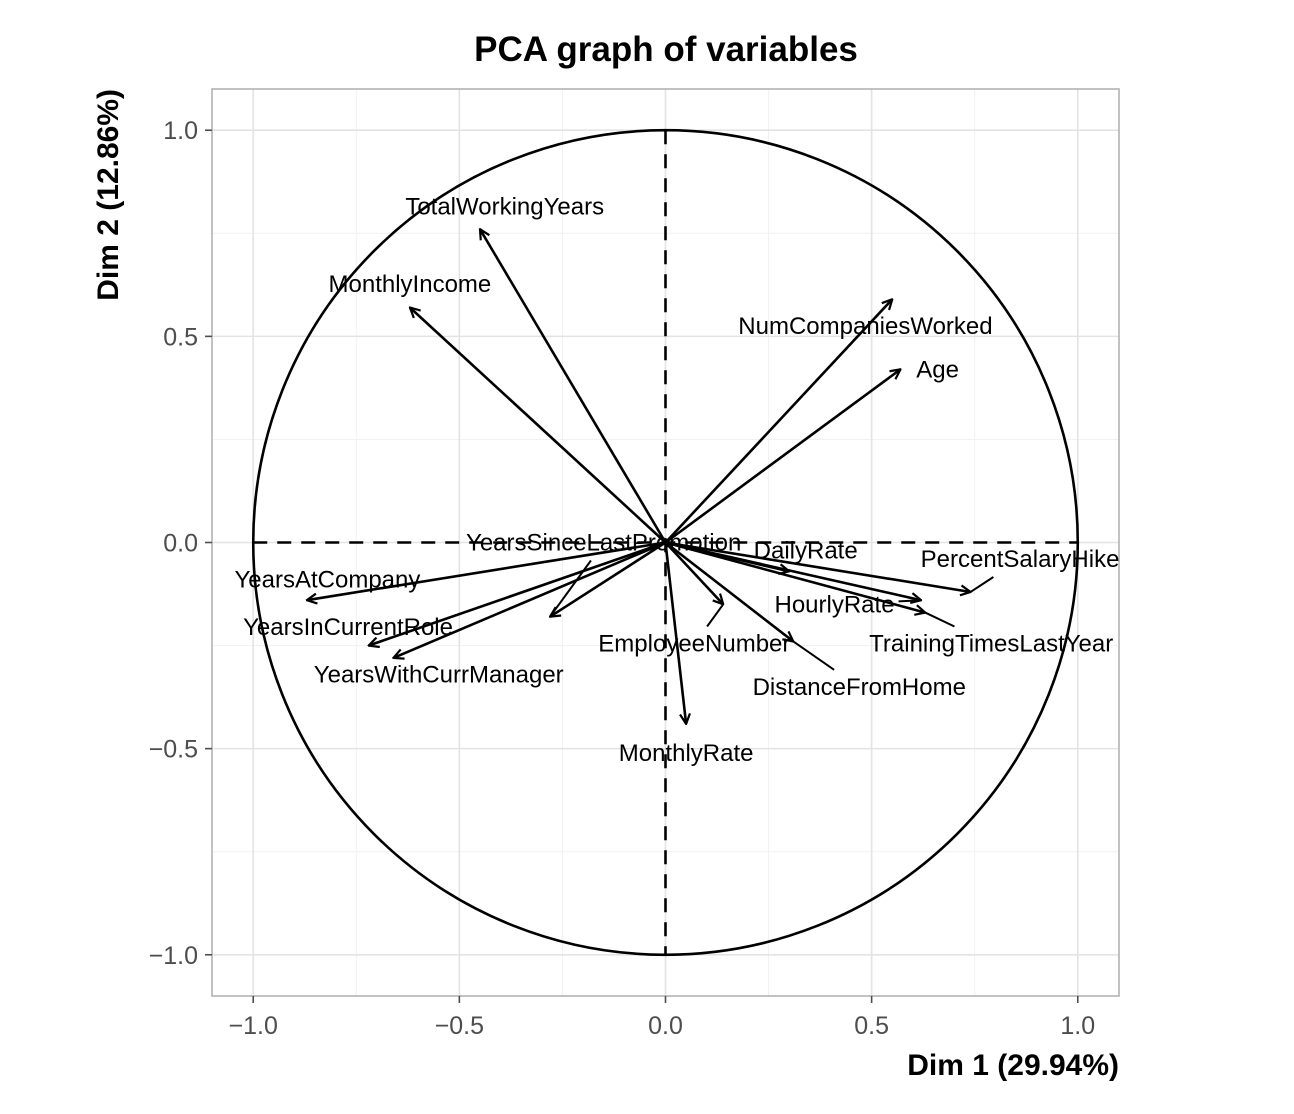  I want to click on label-yearssincelastpromotion: YearsSinceLastPromotion, so click(603, 543).